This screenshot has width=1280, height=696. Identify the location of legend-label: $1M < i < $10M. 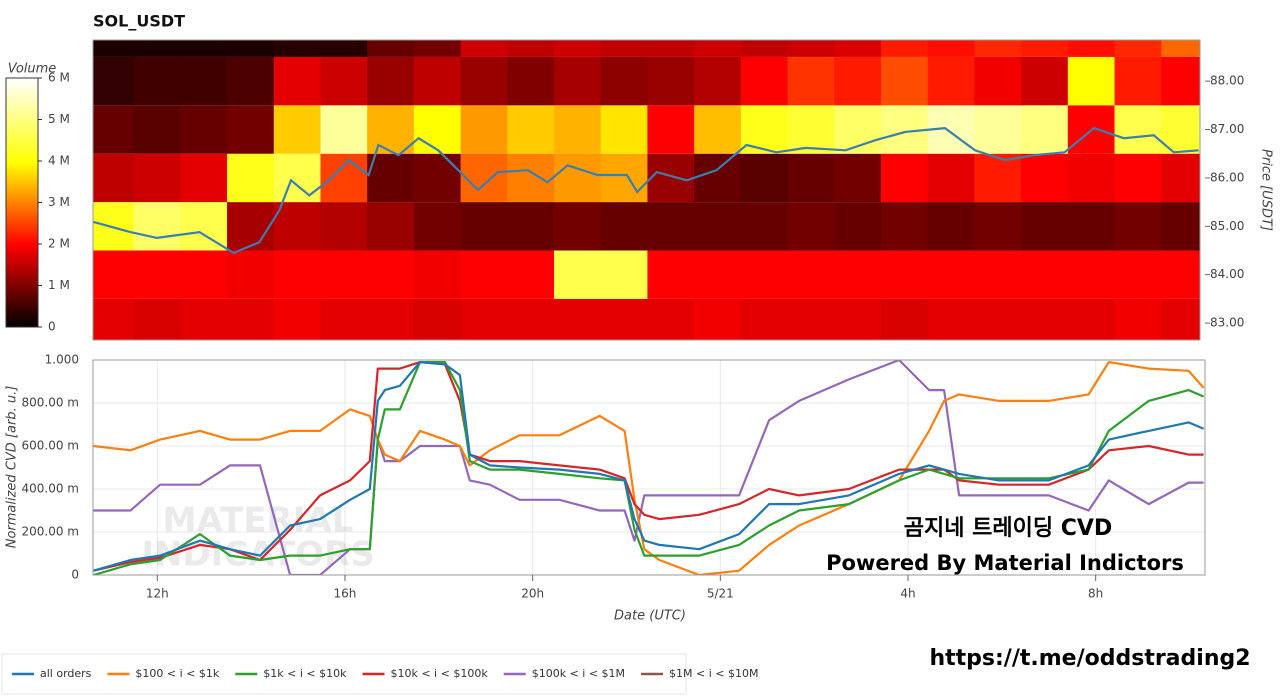
(713, 673).